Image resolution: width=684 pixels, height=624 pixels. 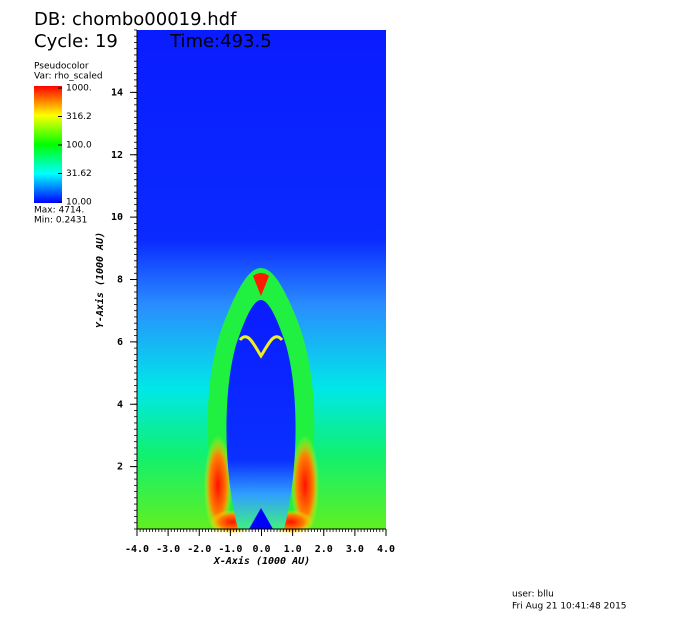 What do you see at coordinates (386, 549) in the screenshot?
I see `x-tick-label: 4.0` at bounding box center [386, 549].